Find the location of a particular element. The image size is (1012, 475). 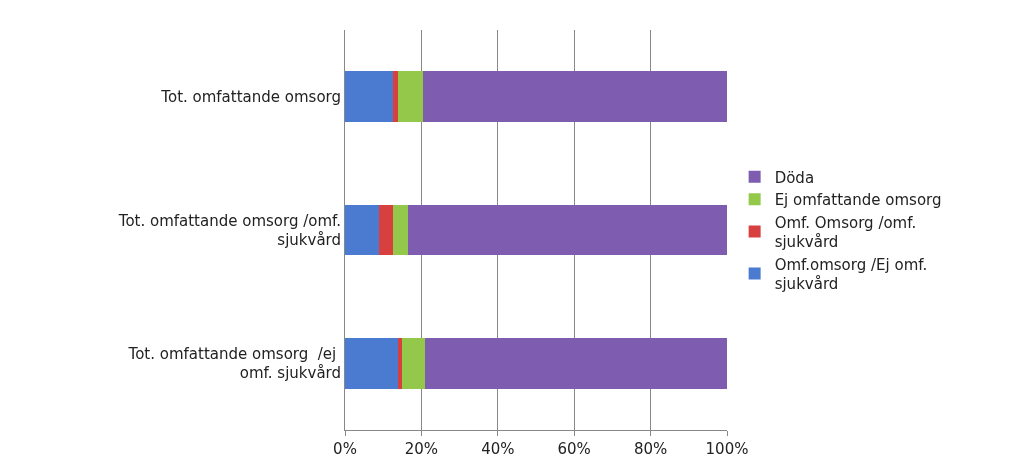

x-tick-label: 60% is located at coordinates (574, 449).